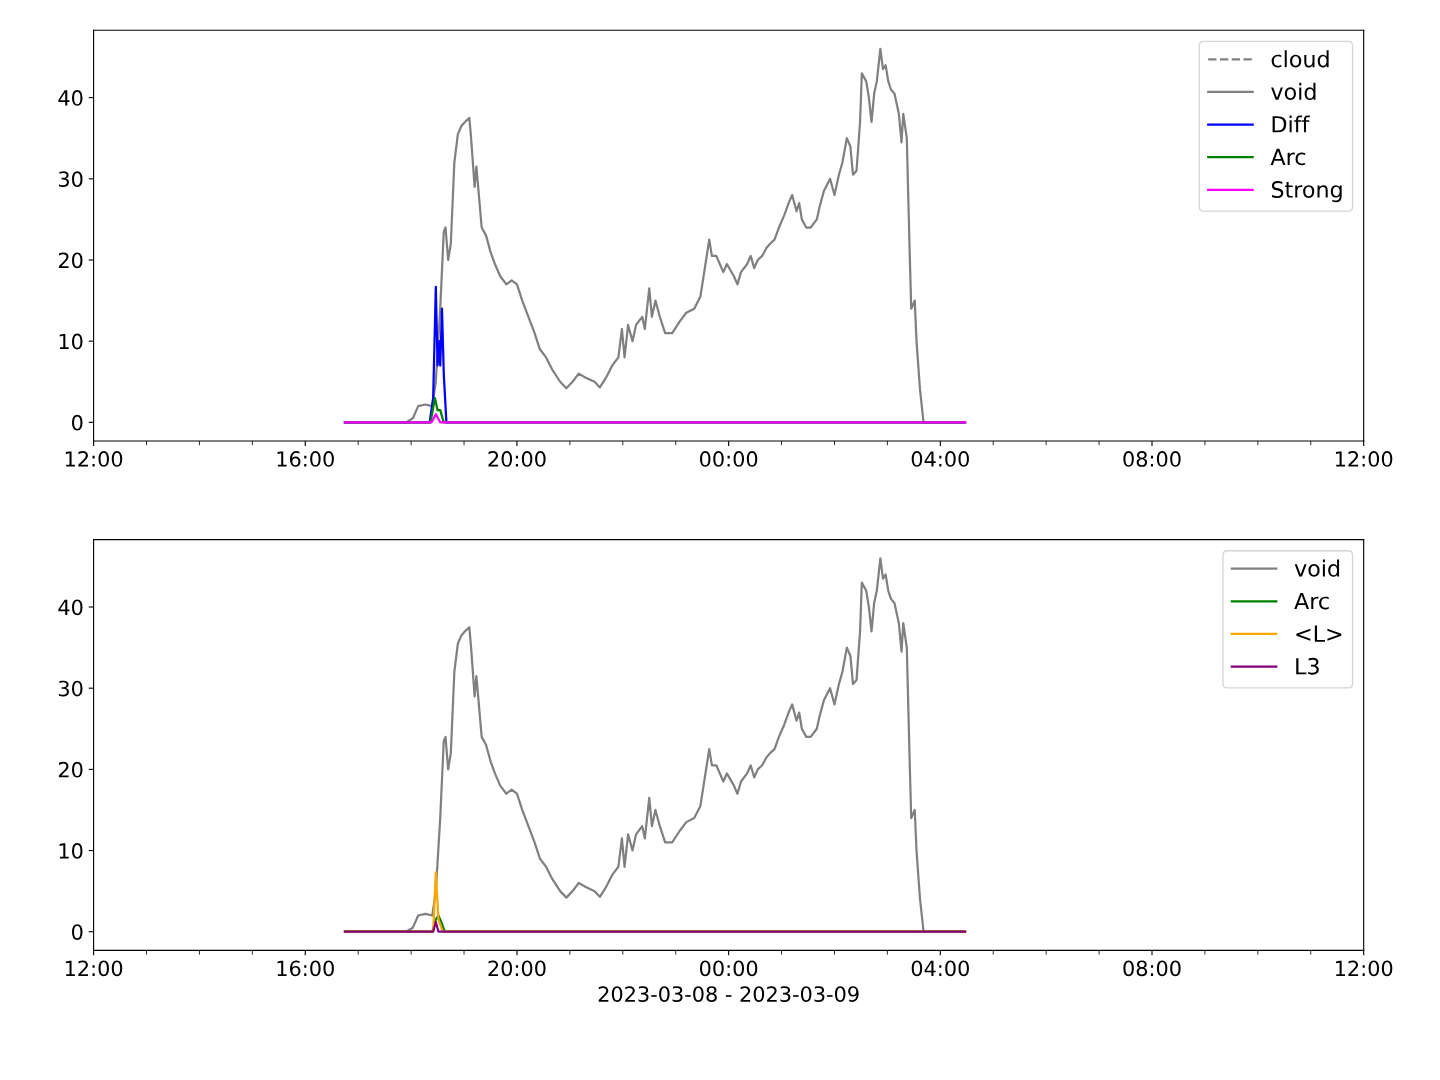 The image size is (1440, 1080). I want to click on legend-label: Diff, so click(1291, 124).